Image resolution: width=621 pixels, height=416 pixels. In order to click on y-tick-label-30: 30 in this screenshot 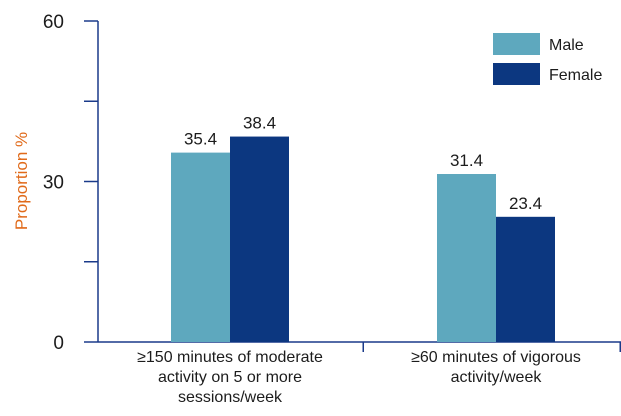, I will do `click(53, 183)`.